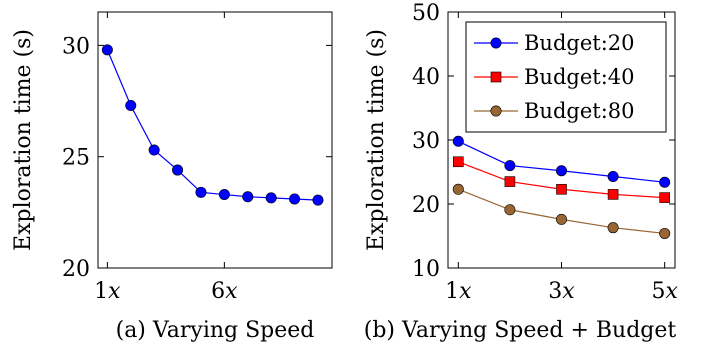 Image resolution: width=712 pixels, height=358 pixels. What do you see at coordinates (426, 13) in the screenshot?
I see `y-tick-label: 50` at bounding box center [426, 13].